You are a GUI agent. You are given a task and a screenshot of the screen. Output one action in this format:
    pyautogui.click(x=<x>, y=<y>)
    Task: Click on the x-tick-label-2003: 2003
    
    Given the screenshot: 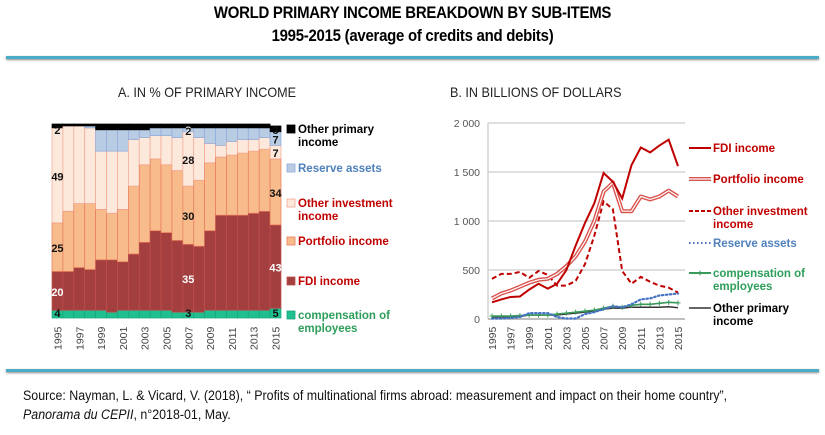 What is the action you would take?
    pyautogui.click(x=146, y=338)
    